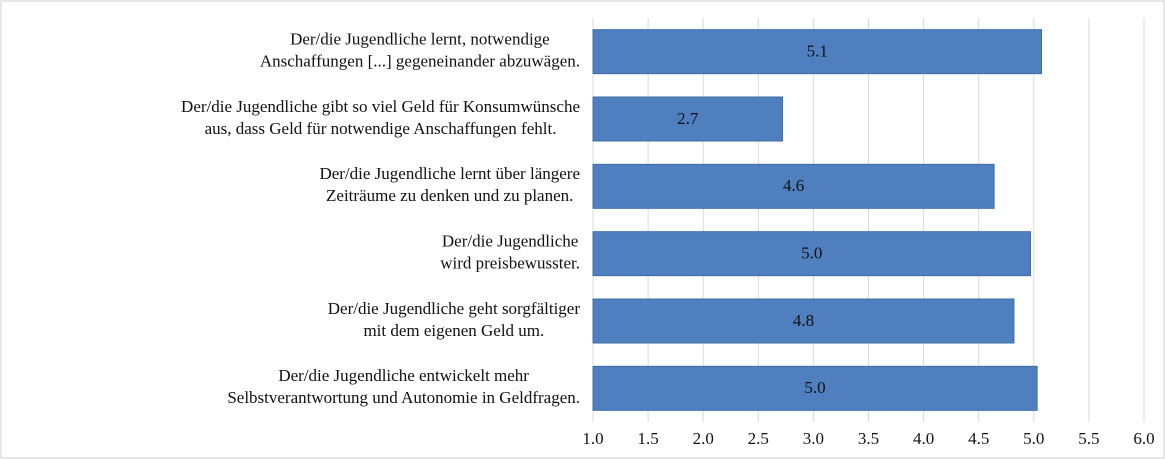 This screenshot has width=1165, height=459. Describe the element at coordinates (449, 195) in the screenshot. I see `category-label: Zeiträume zu denken und zu planen.` at that location.